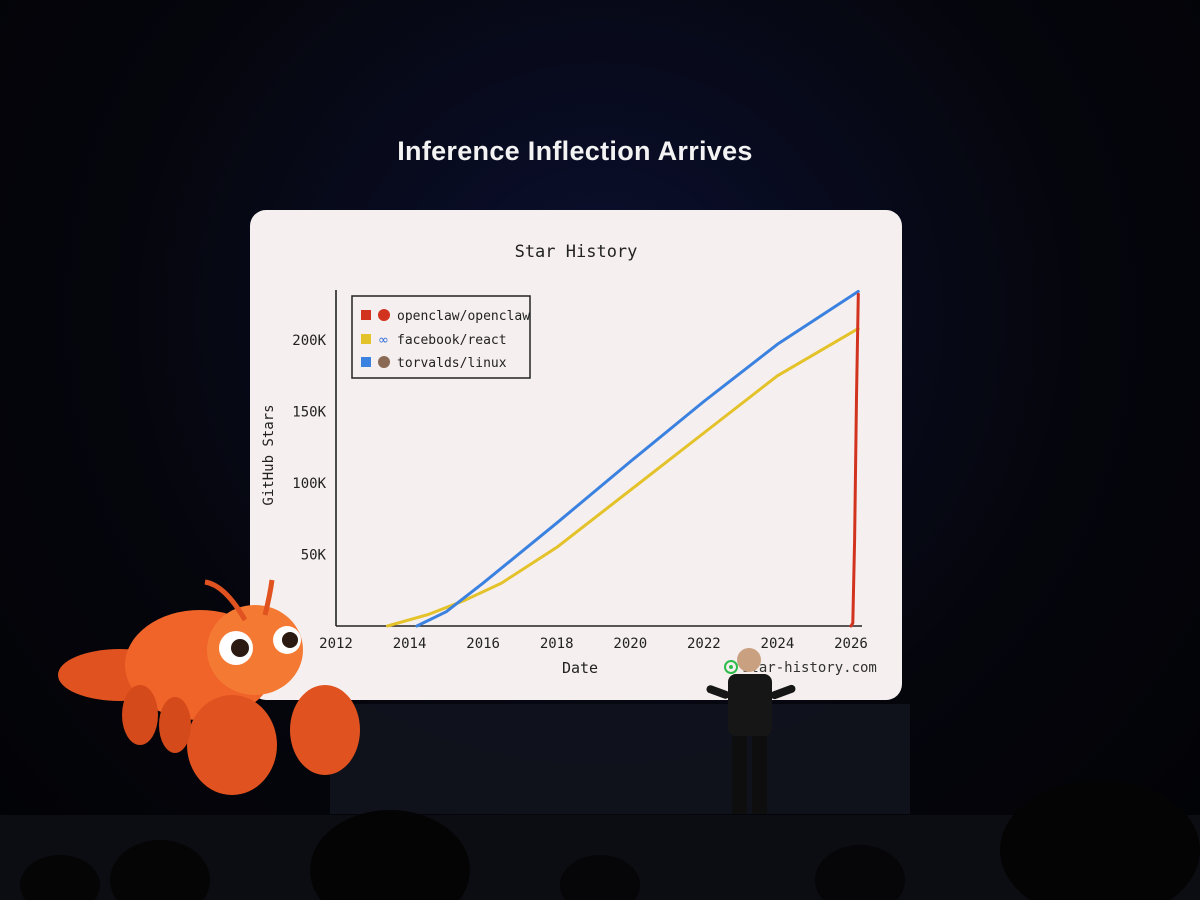  Describe the element at coordinates (576, 252) in the screenshot. I see `chart-title: Star History` at that location.